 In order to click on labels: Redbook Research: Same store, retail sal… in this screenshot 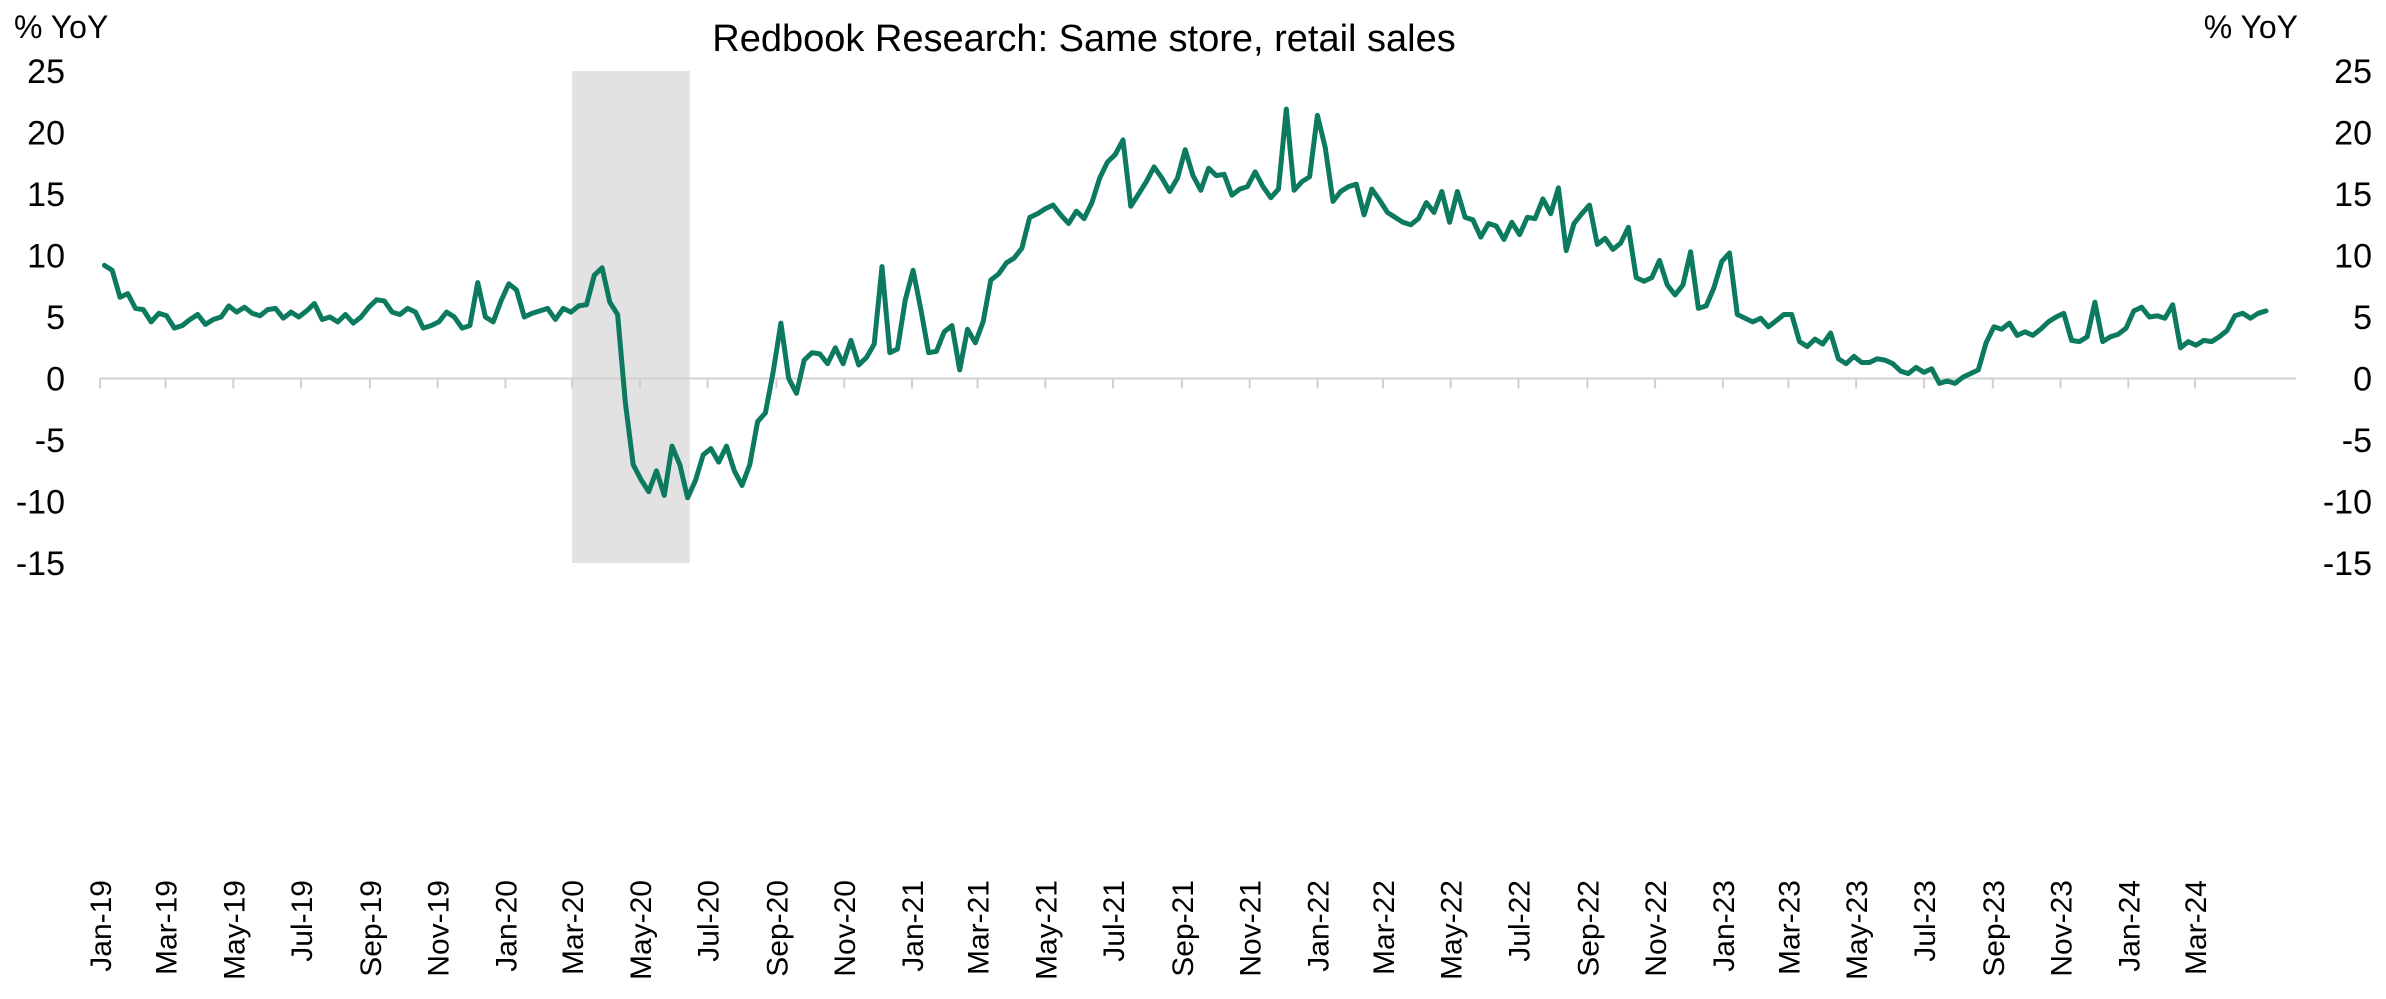, I will do `click(1156, 34)`.